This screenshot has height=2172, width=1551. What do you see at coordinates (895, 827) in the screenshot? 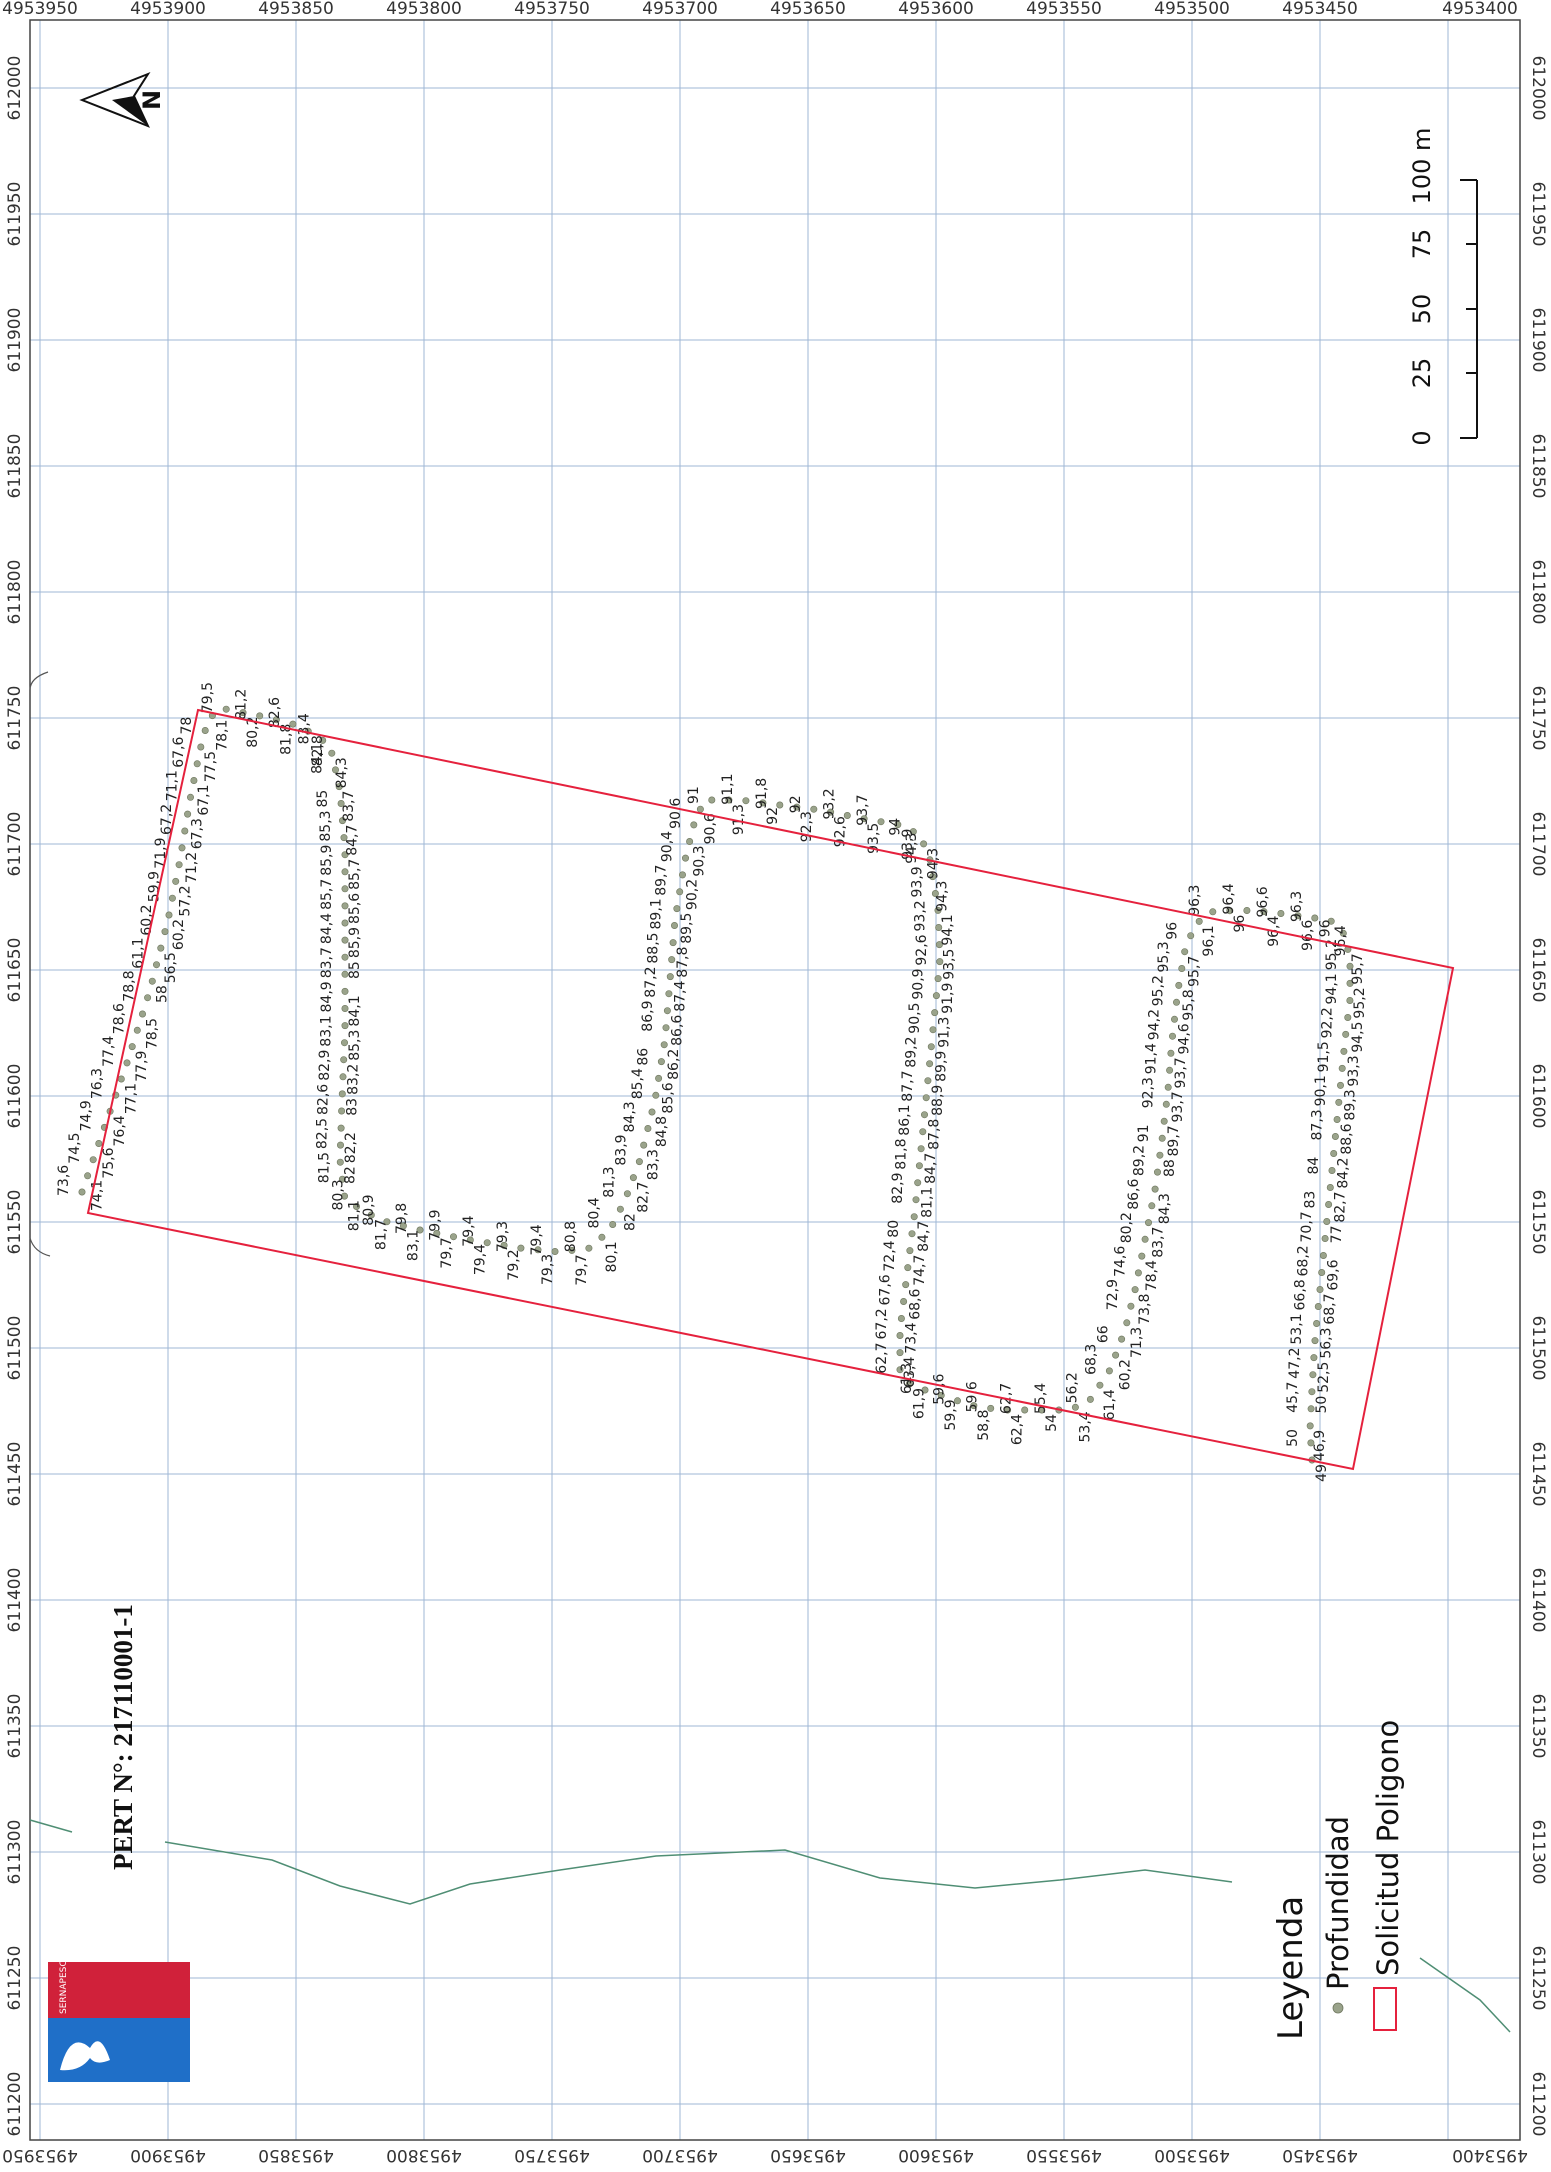
I see `depth-label: 94` at bounding box center [895, 827].